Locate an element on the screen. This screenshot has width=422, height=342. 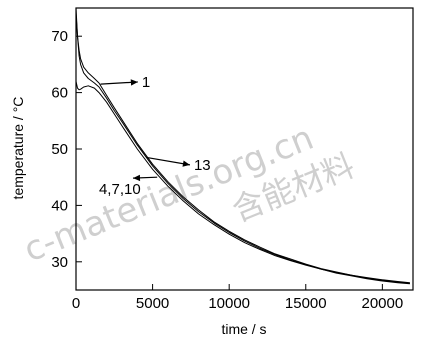
annotation-label: 13 is located at coordinates (202, 165).